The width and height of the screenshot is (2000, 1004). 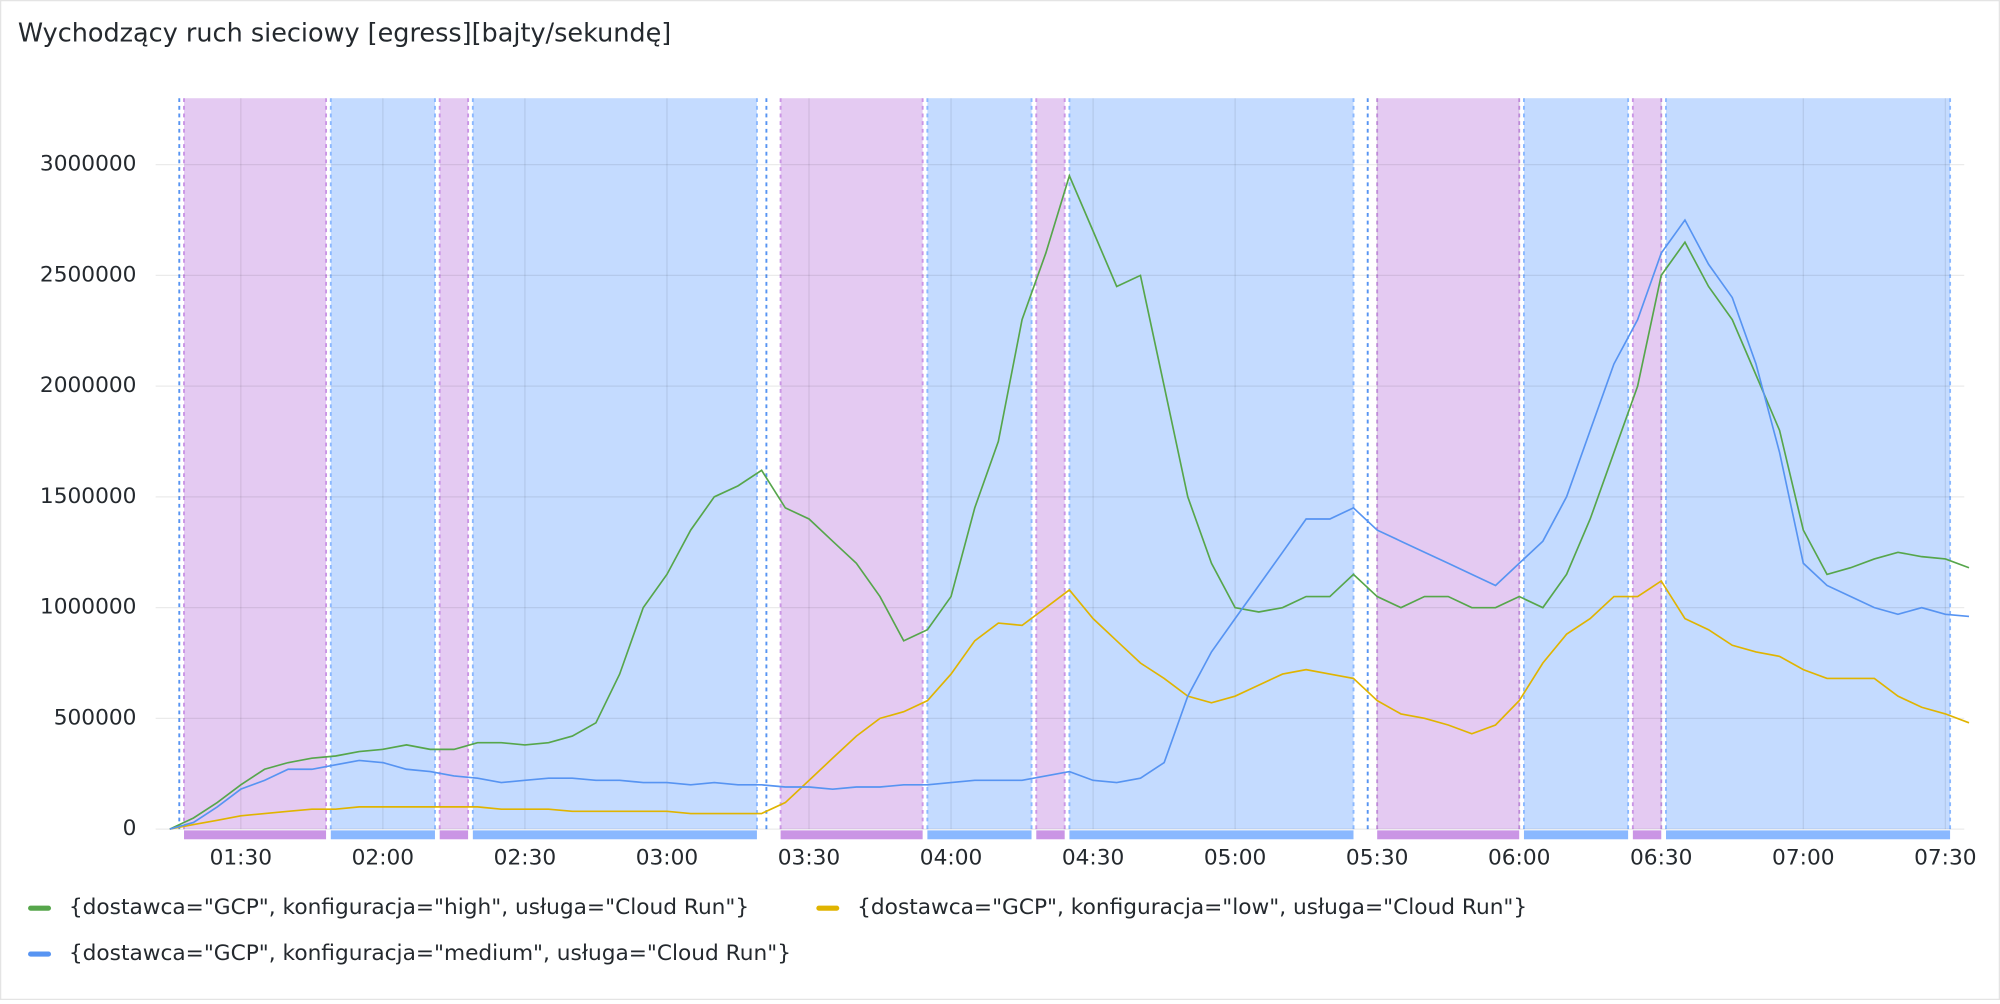 I want to click on x-tick-label: 05:00, so click(x=1235, y=857).